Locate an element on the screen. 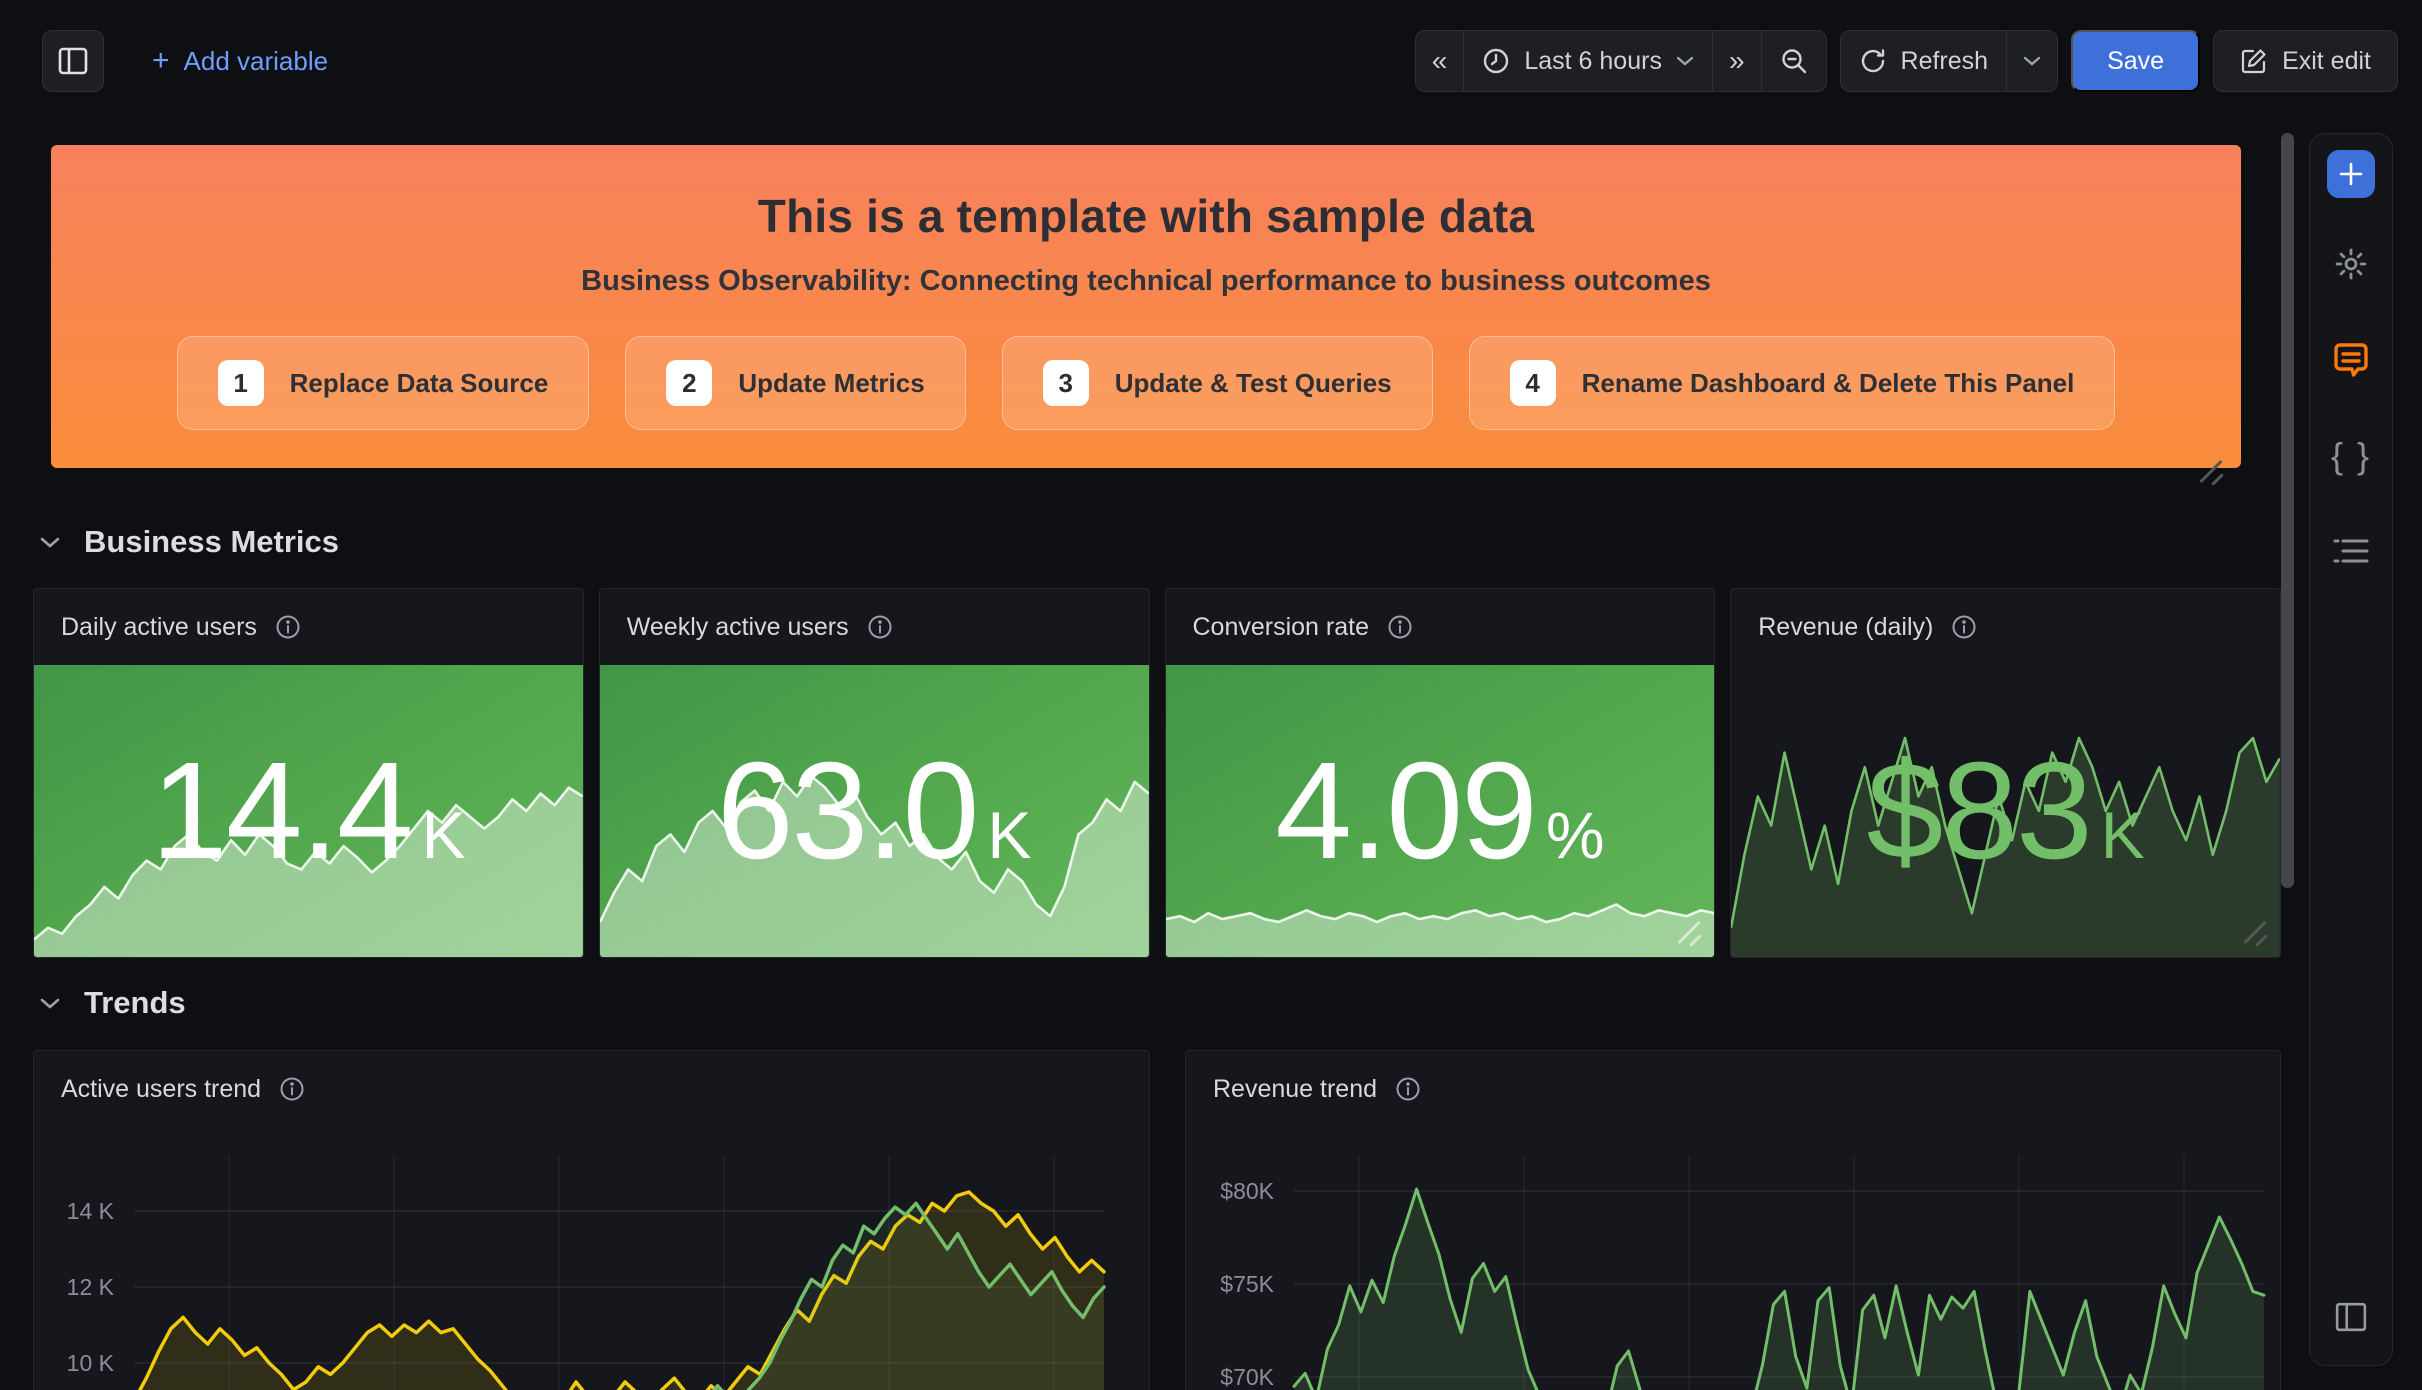  step-label: Update & Test Queries is located at coordinates (1253, 382).